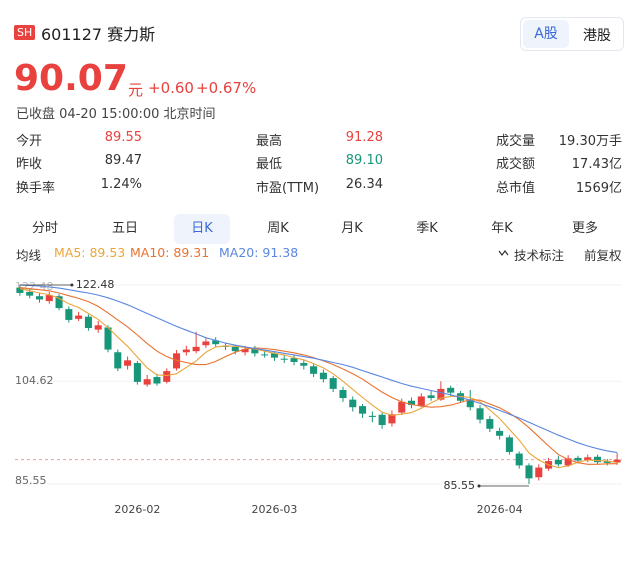 The image size is (638, 580). What do you see at coordinates (278, 228) in the screenshot?
I see `period-tab: 周K` at bounding box center [278, 228].